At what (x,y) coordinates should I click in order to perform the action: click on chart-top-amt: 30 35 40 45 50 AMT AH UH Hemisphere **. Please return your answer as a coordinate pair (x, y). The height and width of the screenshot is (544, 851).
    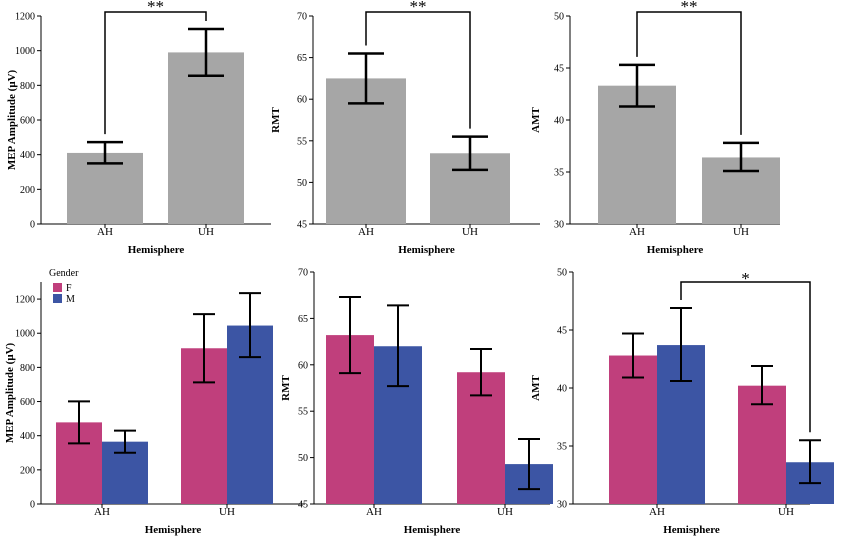
    Looking at the image, I should click on (655, 128).